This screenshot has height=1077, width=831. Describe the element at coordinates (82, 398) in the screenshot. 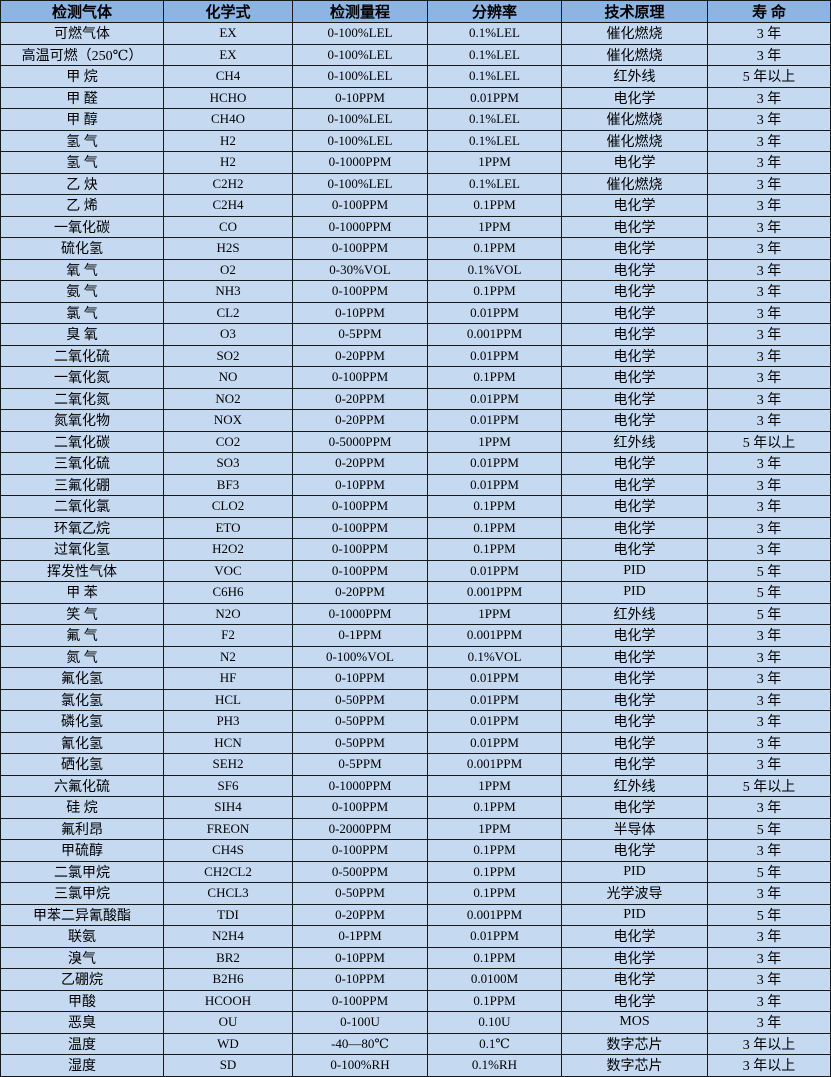

I see `cell-gas: 二氧化氮` at that location.